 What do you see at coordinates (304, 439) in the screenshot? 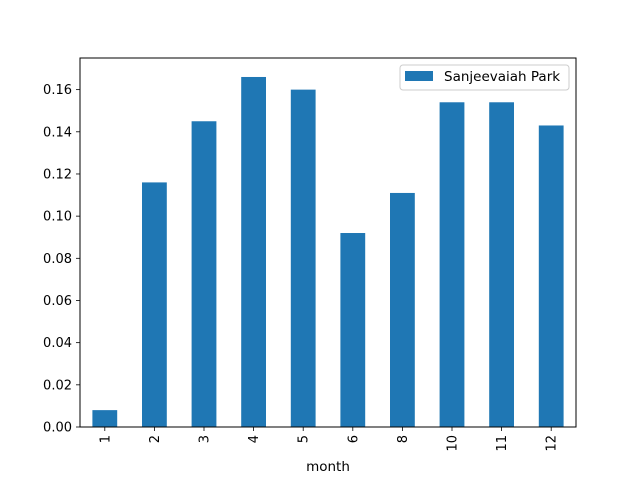
I see `x-tick-label: 5` at bounding box center [304, 439].